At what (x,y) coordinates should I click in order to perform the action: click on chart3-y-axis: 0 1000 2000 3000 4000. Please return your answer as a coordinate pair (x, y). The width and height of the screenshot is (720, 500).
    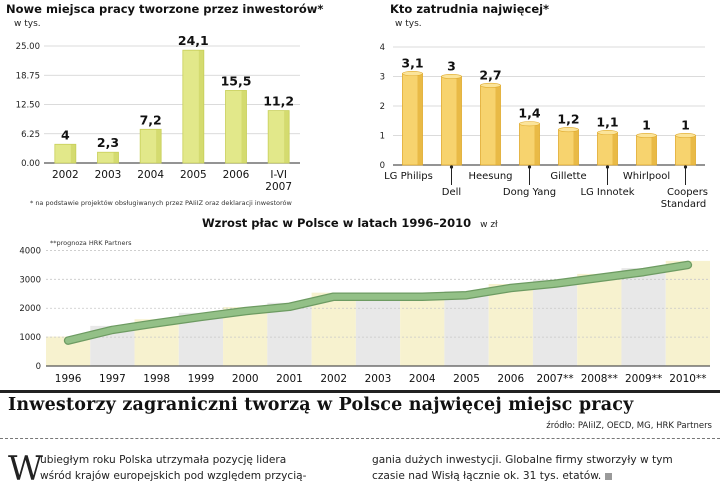
    Looking at the image, I should click on (30, 309).